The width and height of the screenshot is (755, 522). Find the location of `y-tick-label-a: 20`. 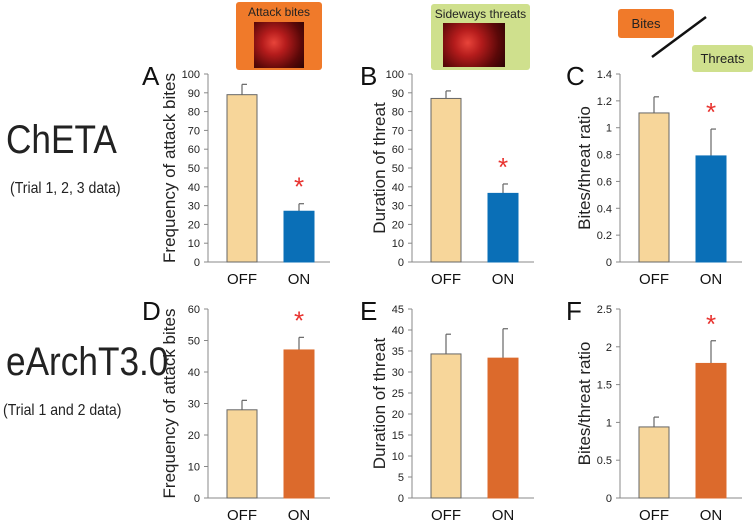

y-tick-label-a: 20 is located at coordinates (194, 225).